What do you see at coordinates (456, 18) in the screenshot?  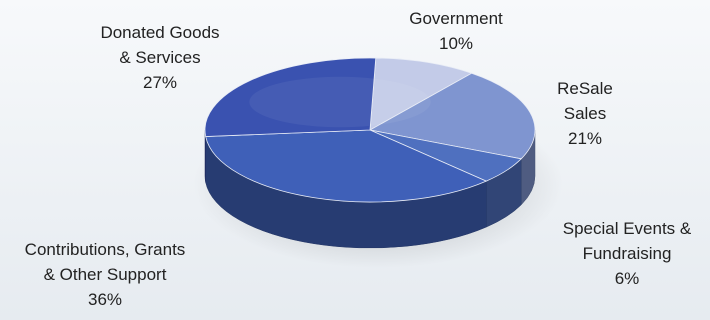 I see `label-government-name: Government` at bounding box center [456, 18].